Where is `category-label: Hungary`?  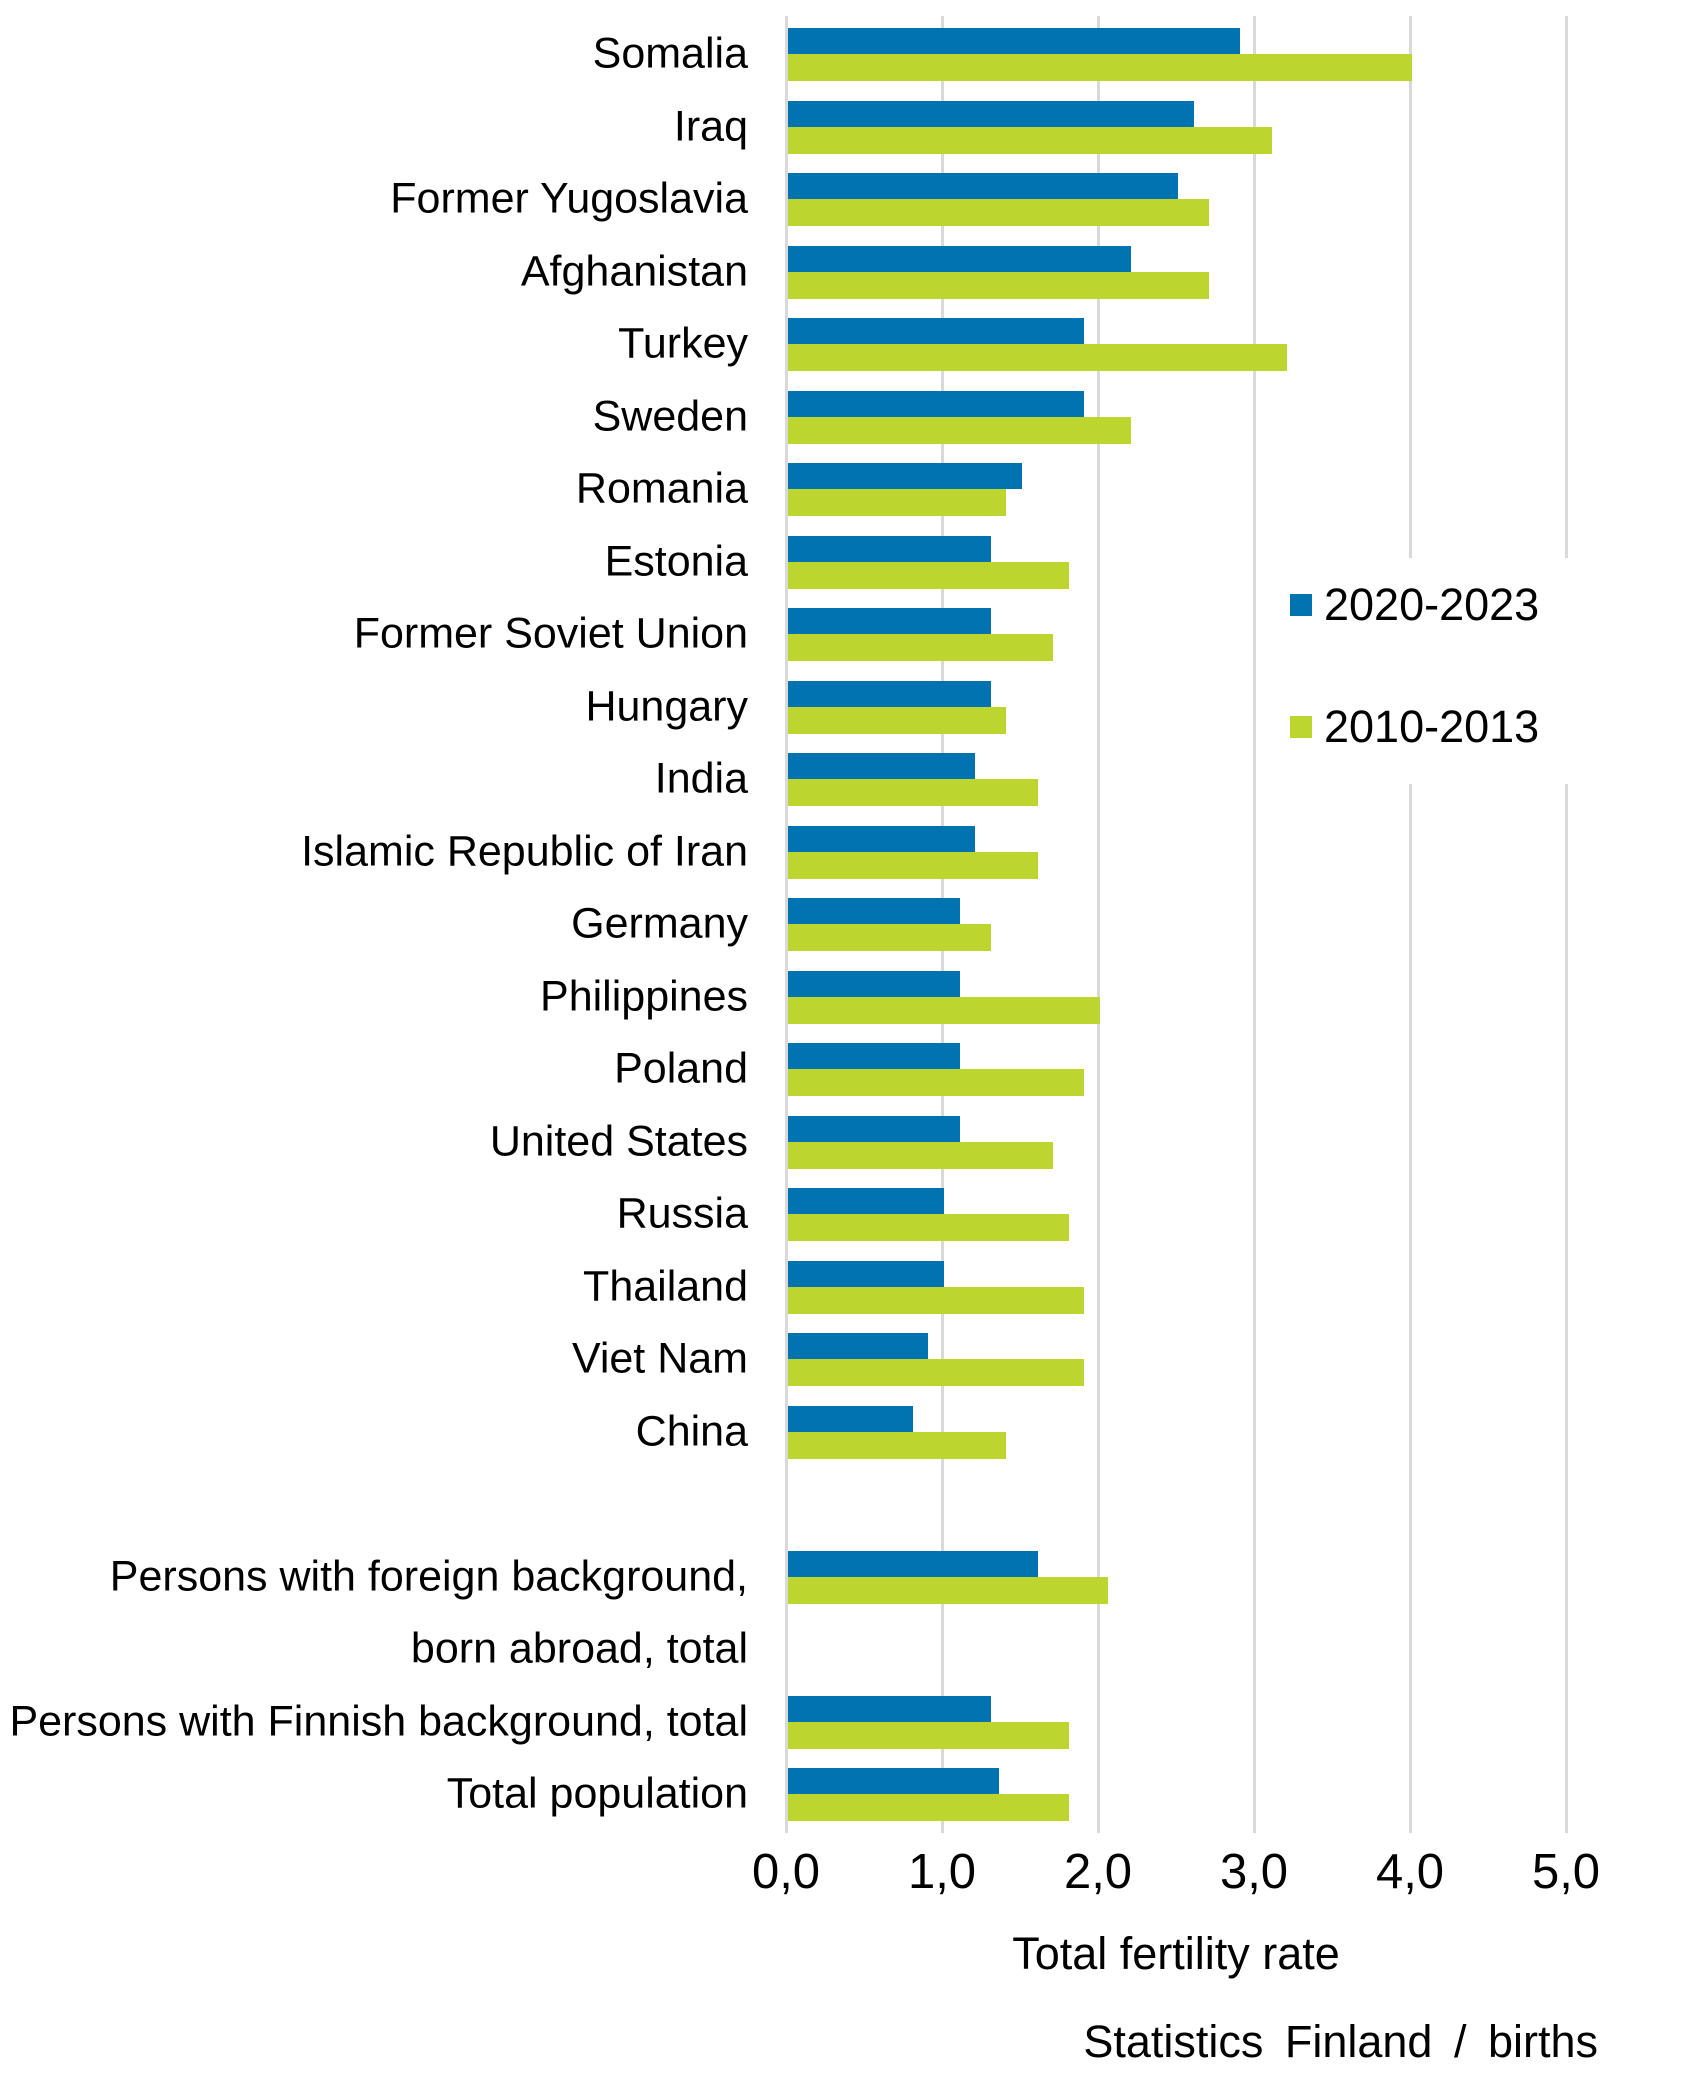 category-label: Hungary is located at coordinates (666, 705).